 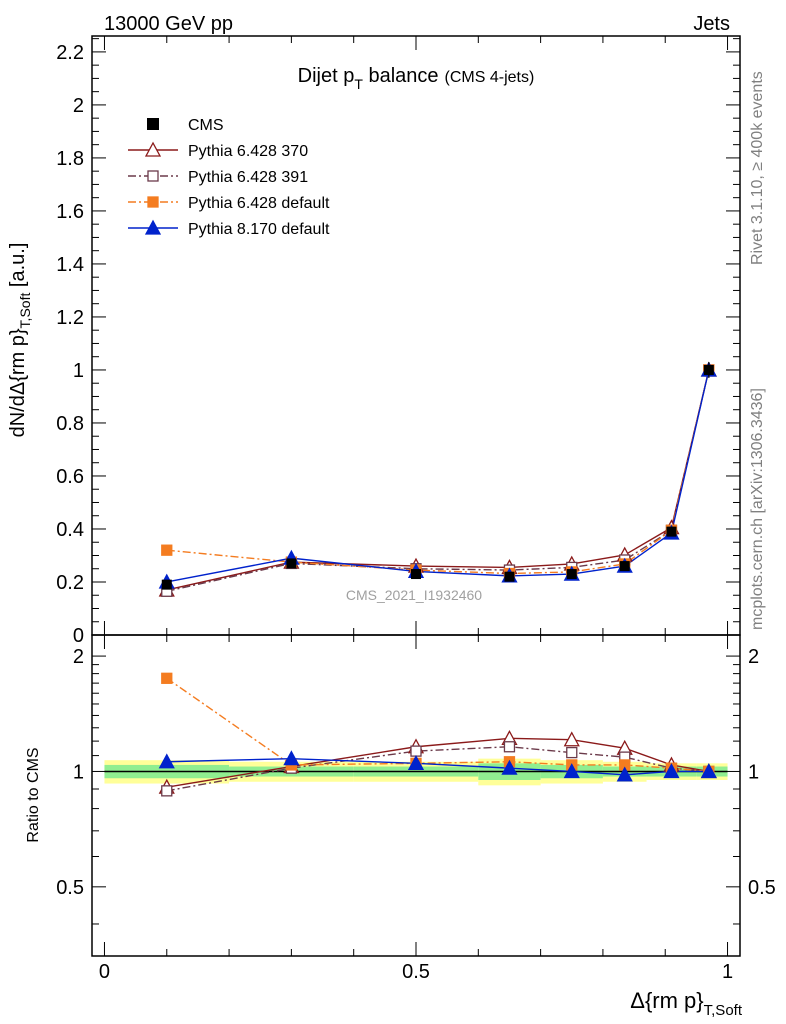 I want to click on ratio-xtick-label: 0, so click(x=104, y=972).